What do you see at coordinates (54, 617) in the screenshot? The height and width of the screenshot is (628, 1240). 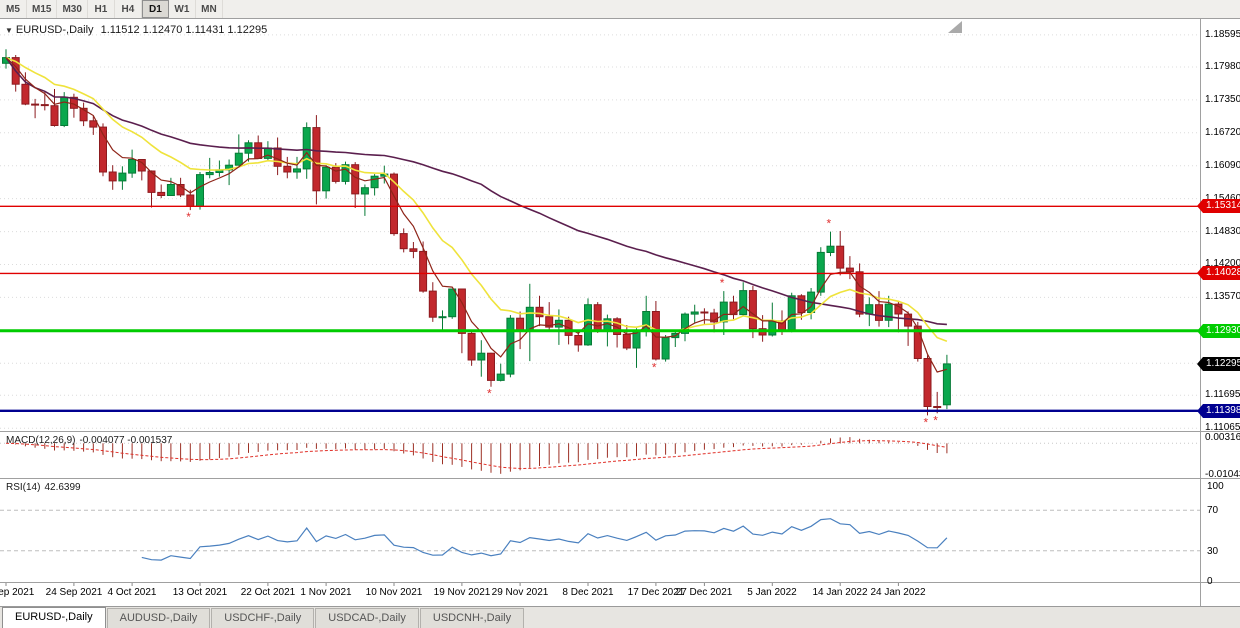 I see `chart-tab-eurusd-daily: EURUSD-,Daily` at bounding box center [54, 617].